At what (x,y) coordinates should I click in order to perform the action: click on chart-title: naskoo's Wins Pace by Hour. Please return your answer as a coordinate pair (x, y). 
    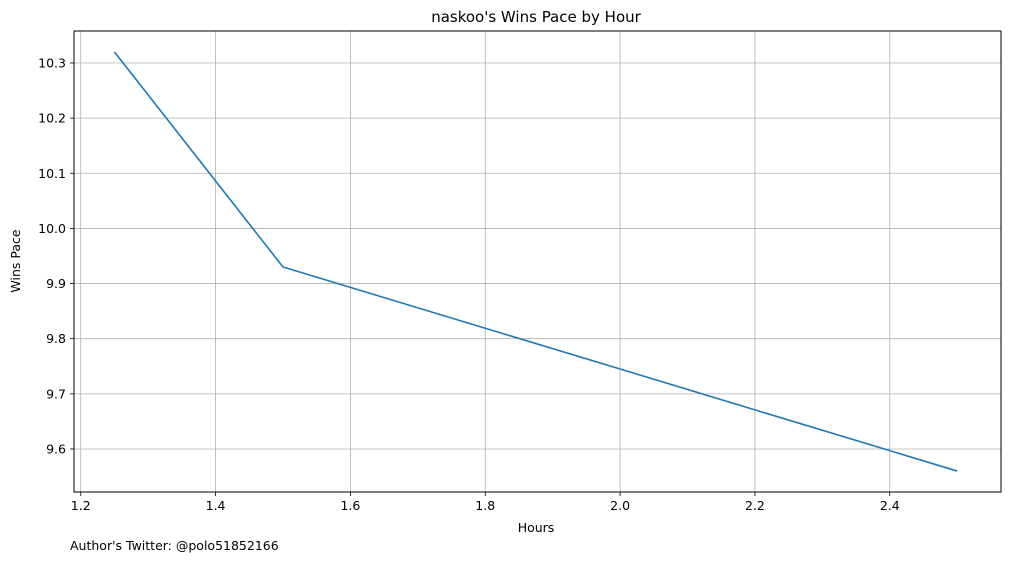
    Looking at the image, I should click on (536, 17).